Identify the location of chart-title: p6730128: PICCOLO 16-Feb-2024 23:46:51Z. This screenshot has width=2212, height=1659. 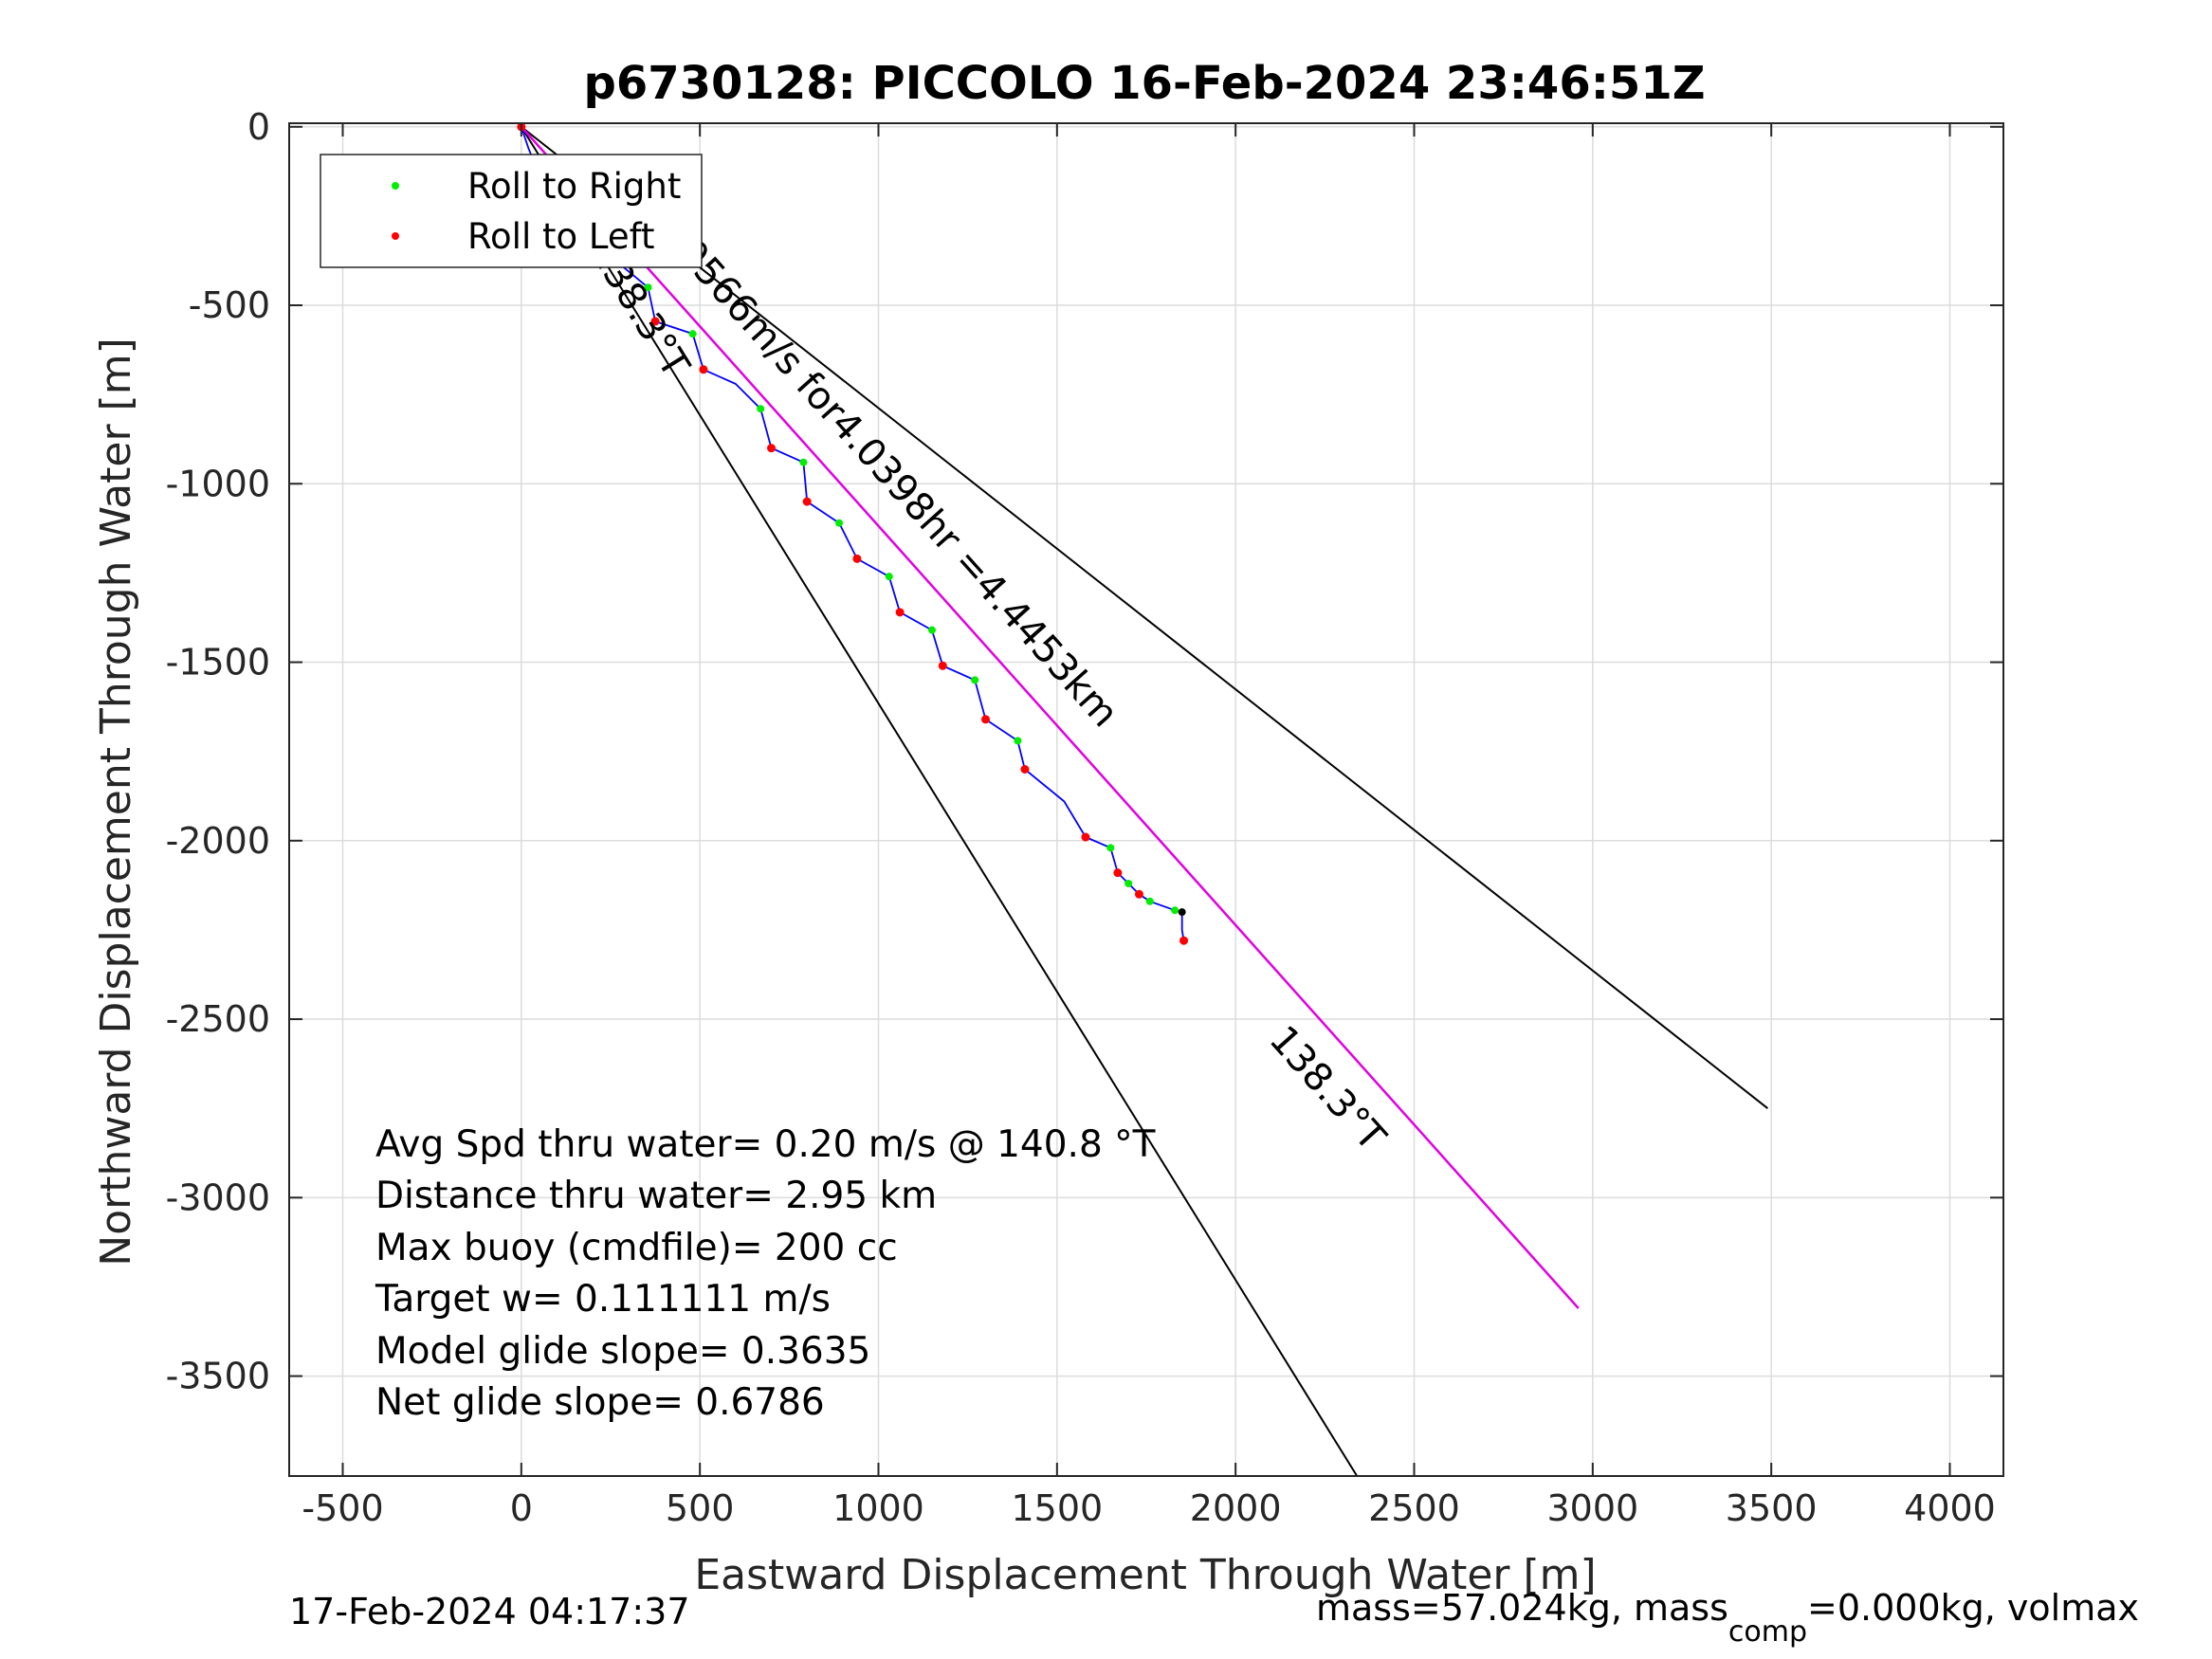
(1144, 83).